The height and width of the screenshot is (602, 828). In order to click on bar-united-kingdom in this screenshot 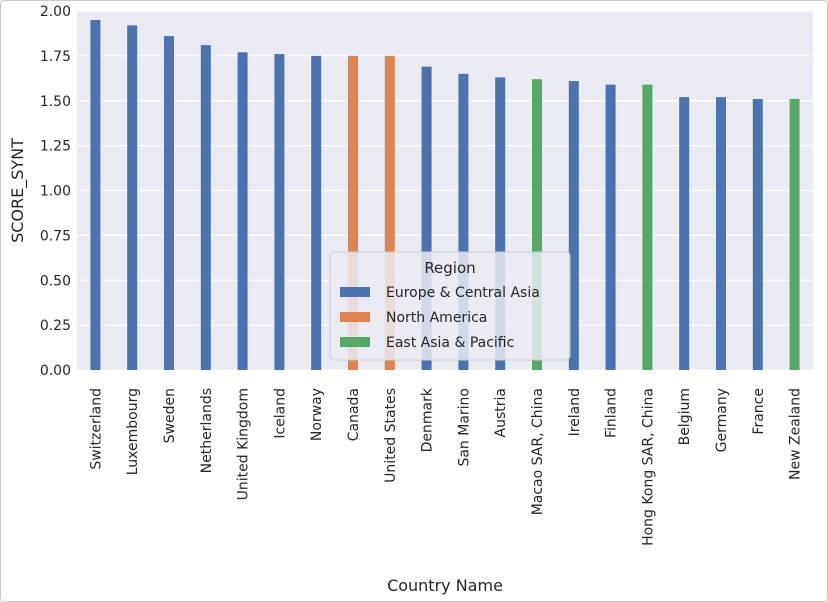, I will do `click(242, 211)`.